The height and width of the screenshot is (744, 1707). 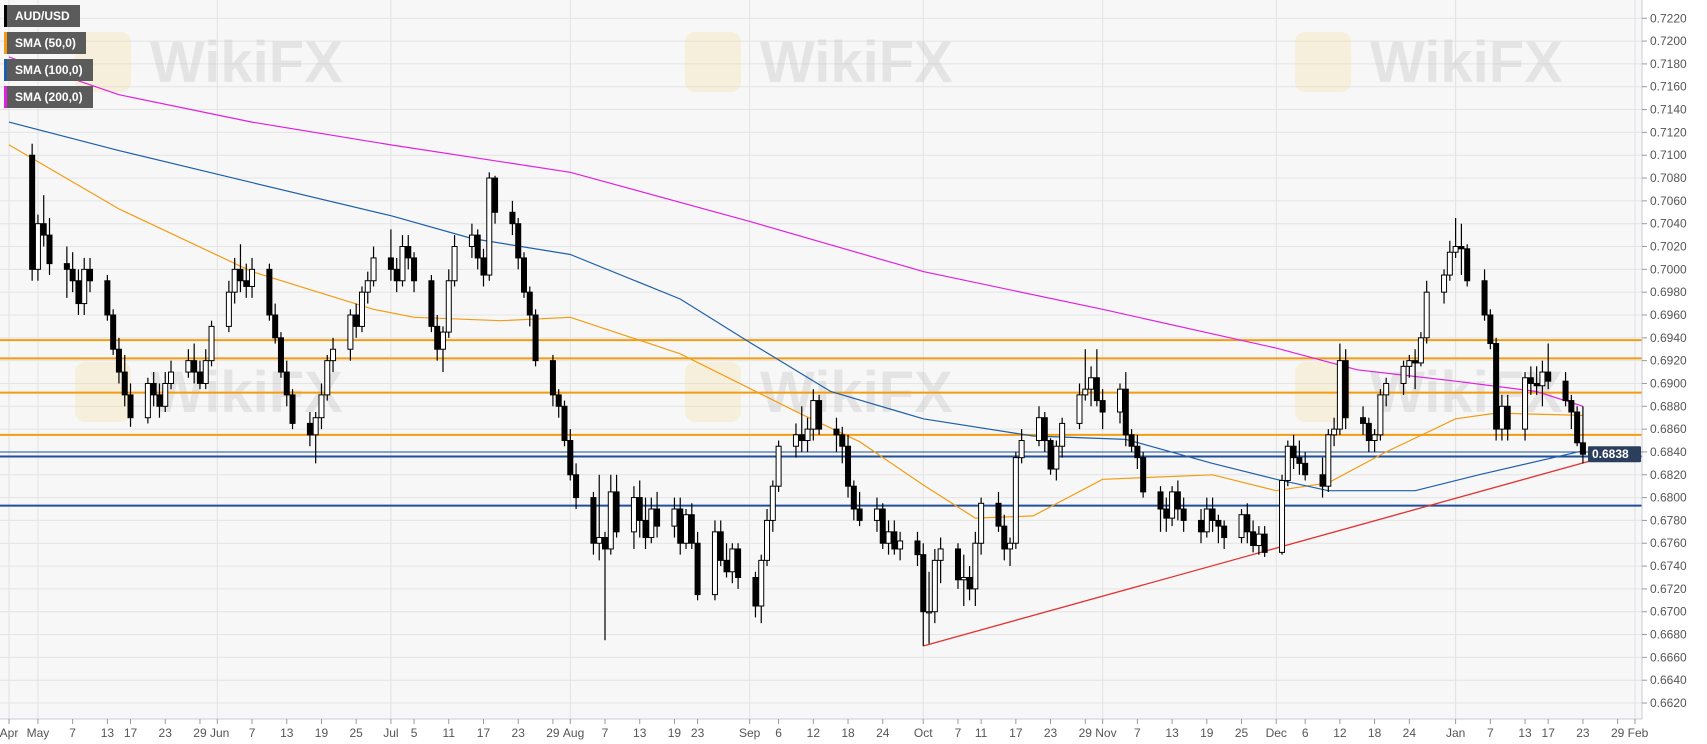 I want to click on x-tick-label: 18, so click(x=848, y=733).